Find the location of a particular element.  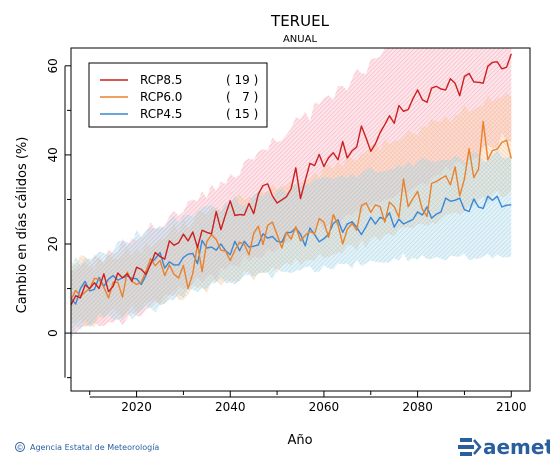

legend-box is located at coordinates (178, 95).